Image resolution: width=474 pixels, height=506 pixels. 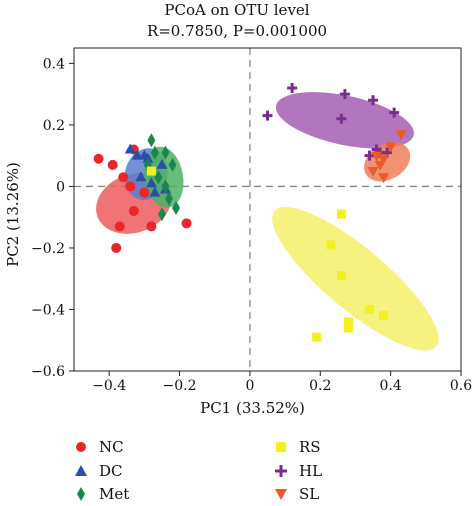 What do you see at coordinates (311, 471) in the screenshot?
I see `legend-label: HL` at bounding box center [311, 471].